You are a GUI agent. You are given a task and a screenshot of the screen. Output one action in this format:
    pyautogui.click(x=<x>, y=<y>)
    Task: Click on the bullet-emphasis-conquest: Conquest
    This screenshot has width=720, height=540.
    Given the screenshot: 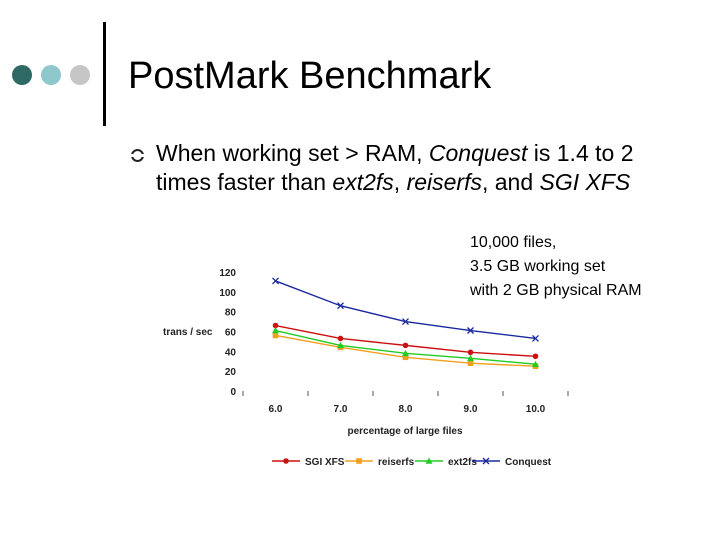 What is the action you would take?
    pyautogui.click(x=478, y=153)
    